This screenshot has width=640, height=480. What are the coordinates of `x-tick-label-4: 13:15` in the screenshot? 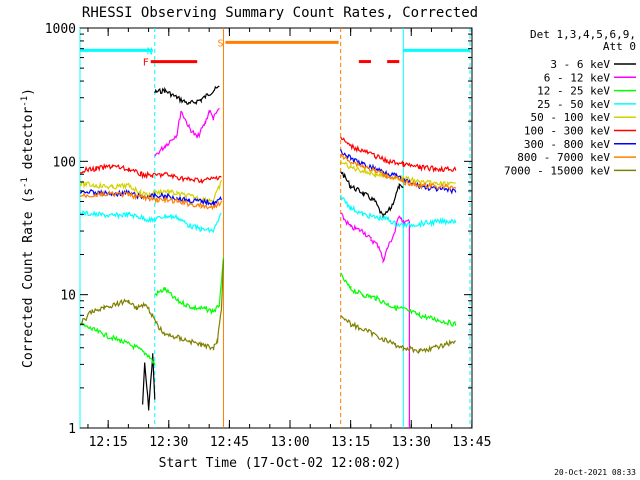 It's located at (350, 442).